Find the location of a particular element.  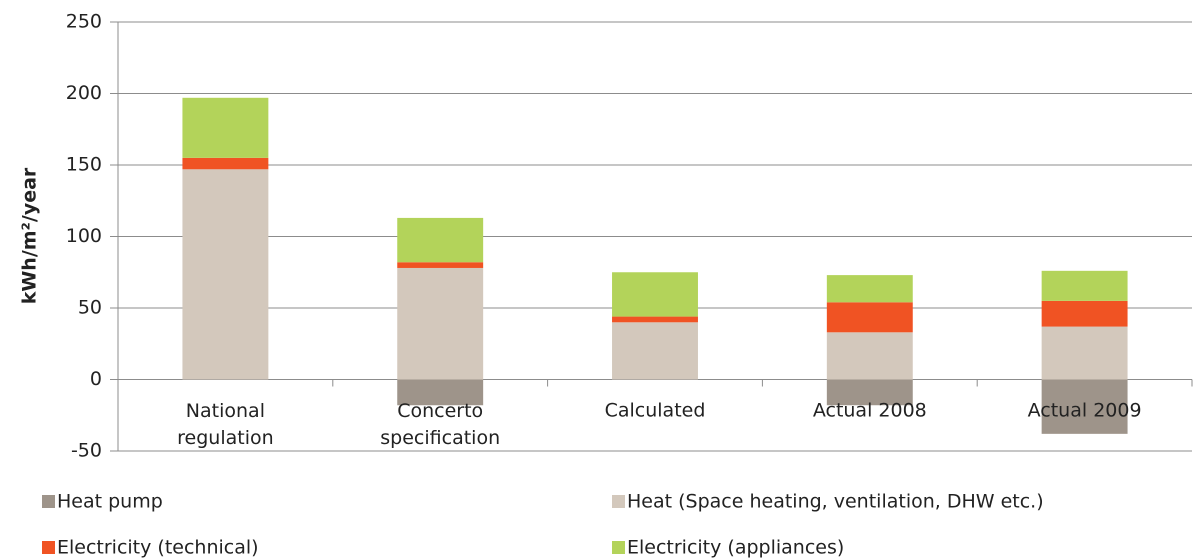

x-tick-label: Concerto specification is located at coordinates (440, 424).